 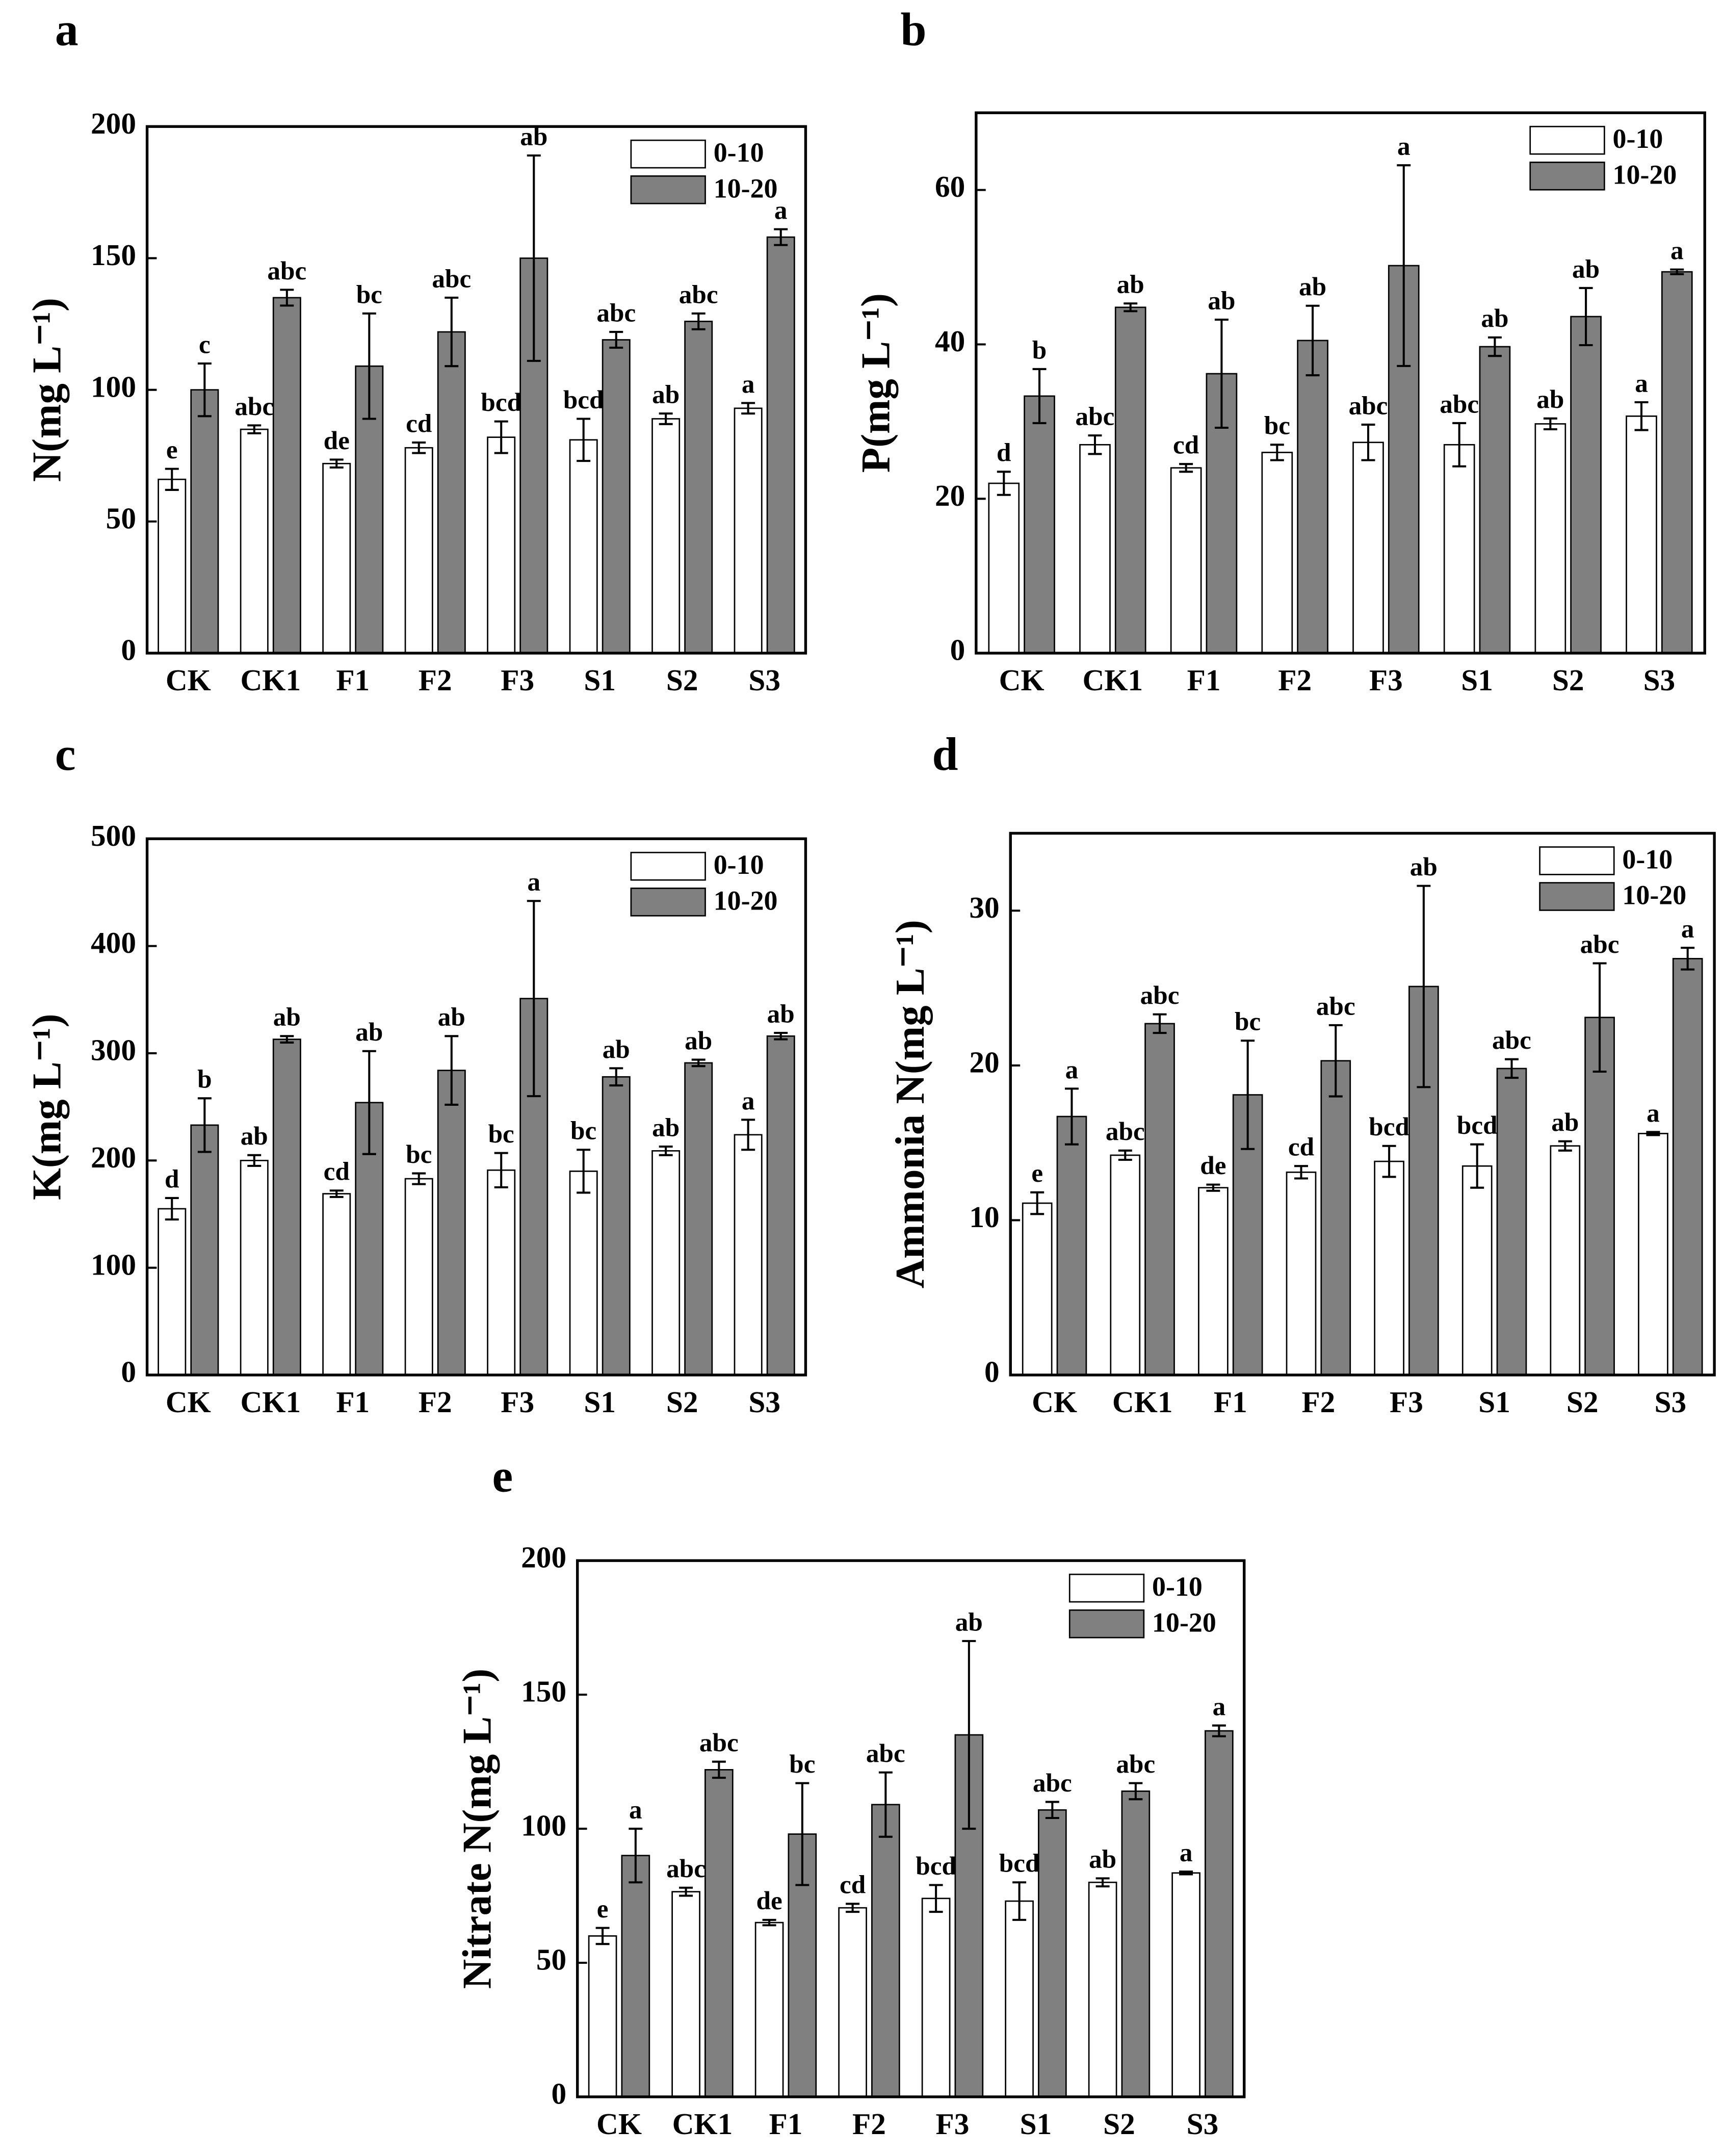 What do you see at coordinates (113, 1050) in the screenshot?
I see `y-tick-label: 300` at bounding box center [113, 1050].